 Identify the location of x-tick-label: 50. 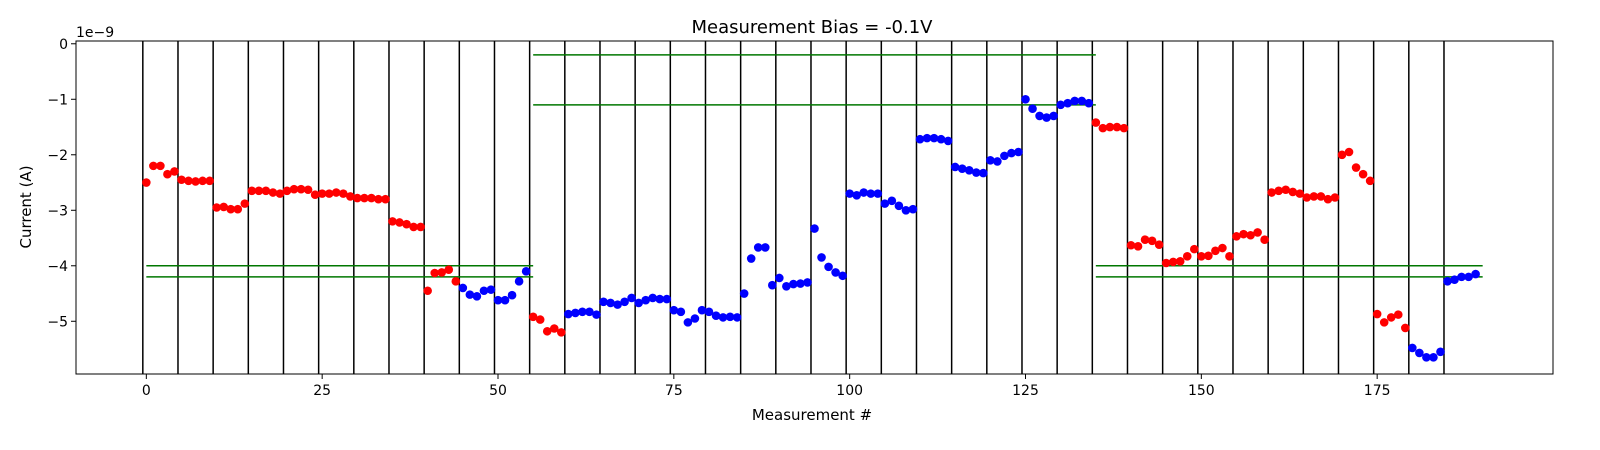
(498, 391).